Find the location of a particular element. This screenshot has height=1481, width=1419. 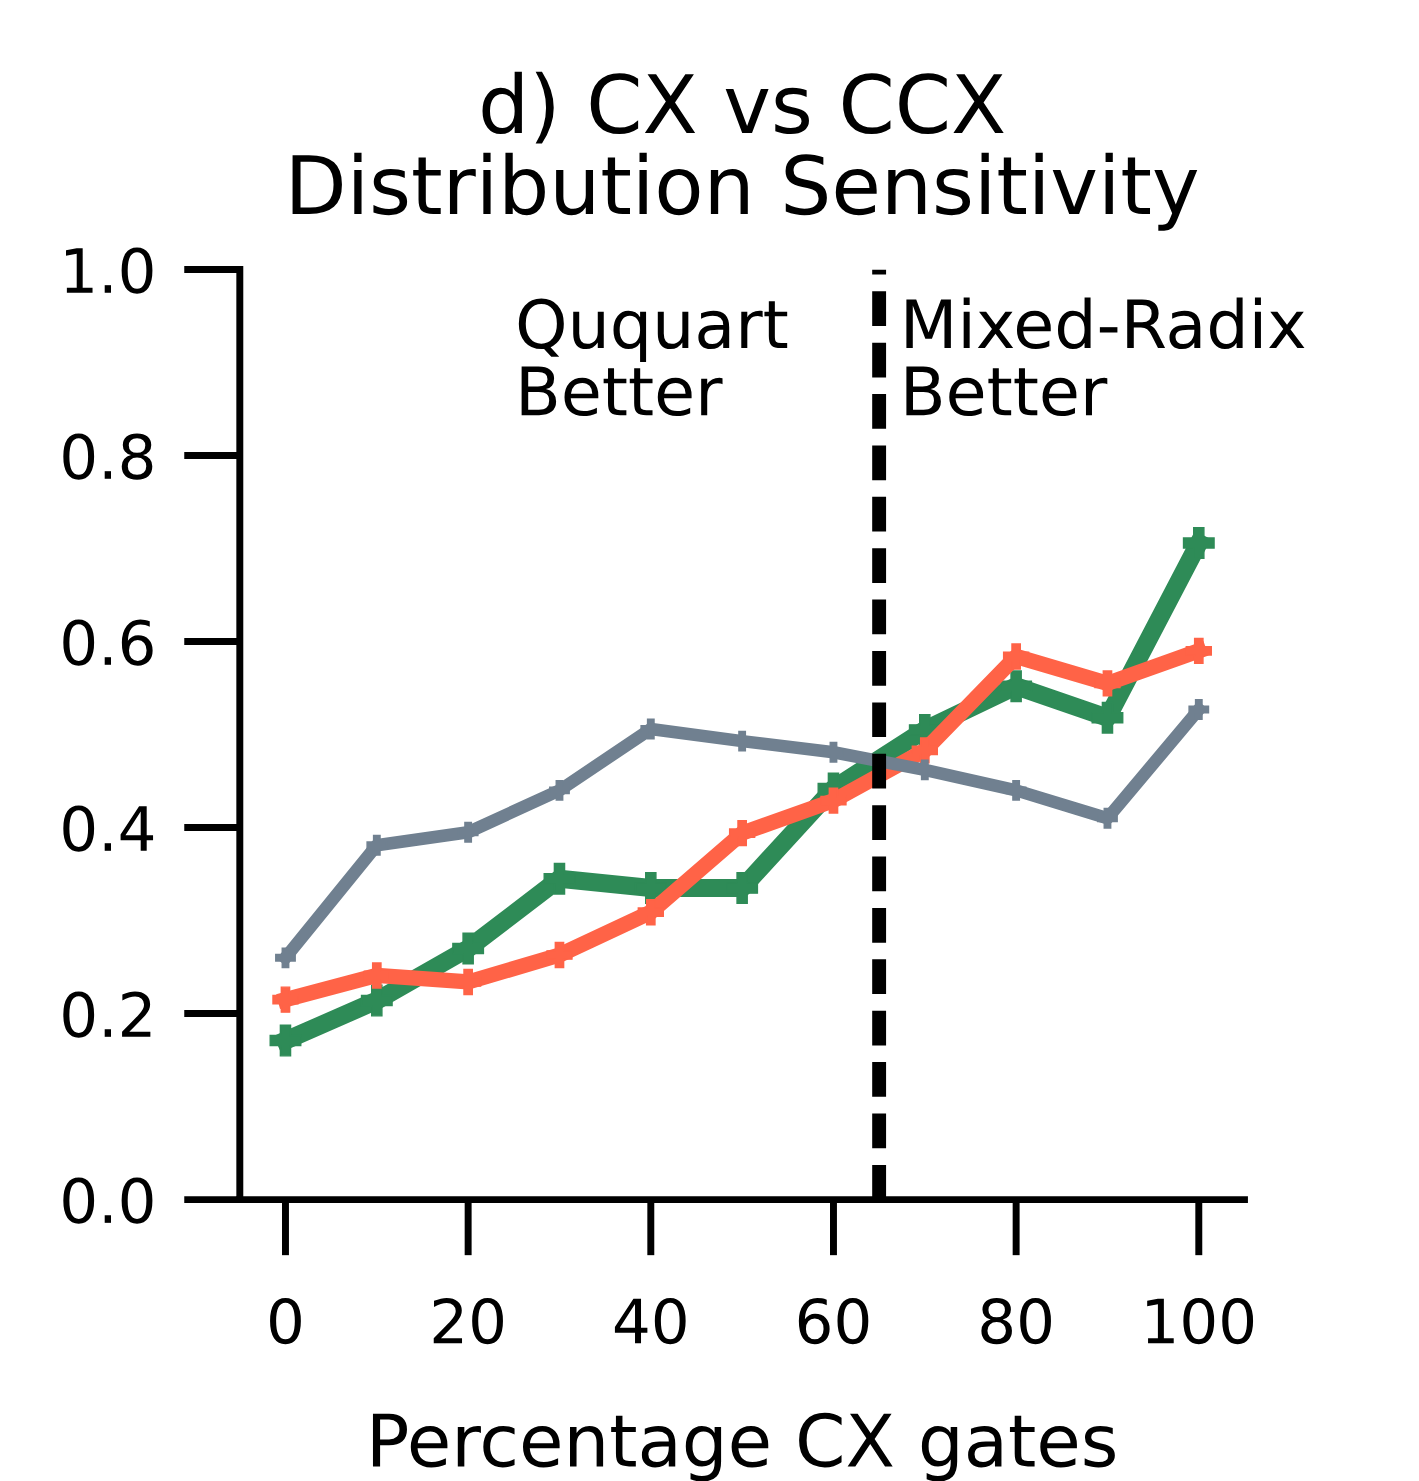

y-tick-label: 0.2 is located at coordinates (107, 1014).